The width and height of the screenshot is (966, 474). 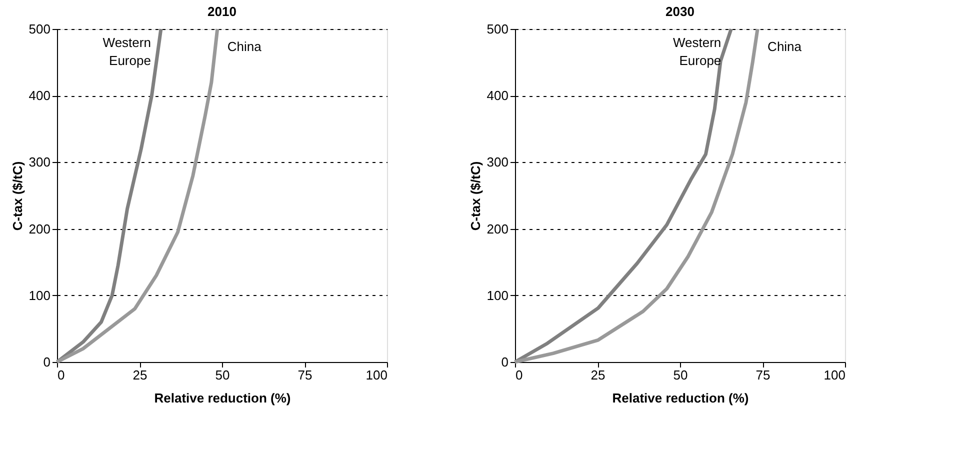 I want to click on chart-title: 2030, so click(x=680, y=11).